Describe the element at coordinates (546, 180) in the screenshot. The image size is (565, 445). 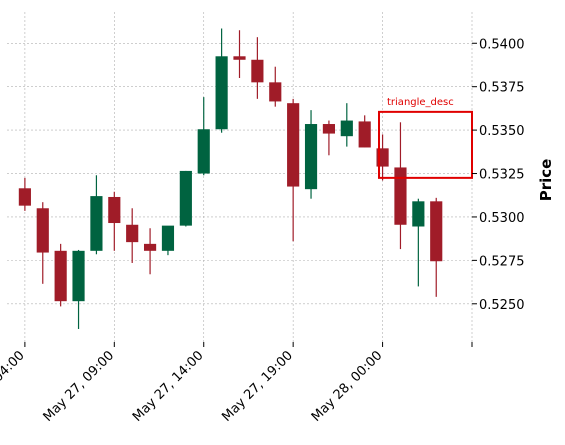
I see `y-axis-label: Price` at that location.